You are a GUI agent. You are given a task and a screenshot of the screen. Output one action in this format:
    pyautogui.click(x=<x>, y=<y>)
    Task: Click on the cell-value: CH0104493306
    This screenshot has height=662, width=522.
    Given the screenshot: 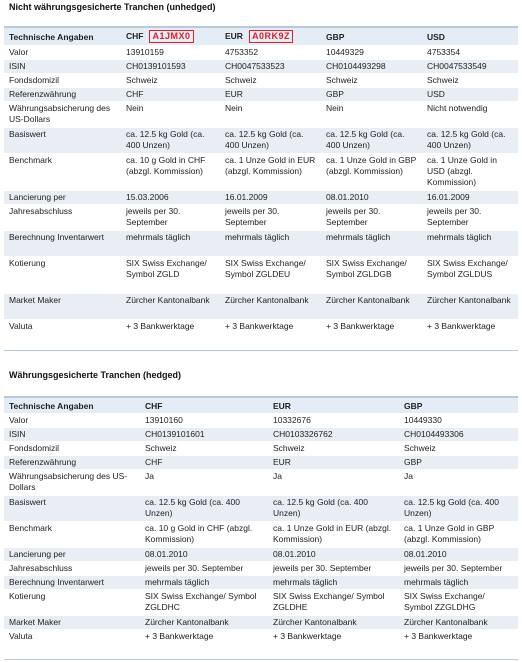 What is the action you would take?
    pyautogui.click(x=458, y=434)
    